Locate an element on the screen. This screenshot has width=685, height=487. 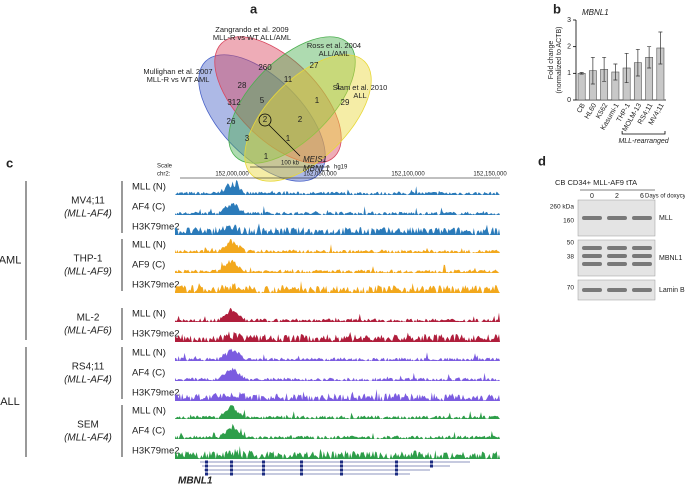
y-axis-label: (normalized to ACTB) is located at coordinates (559, 60).